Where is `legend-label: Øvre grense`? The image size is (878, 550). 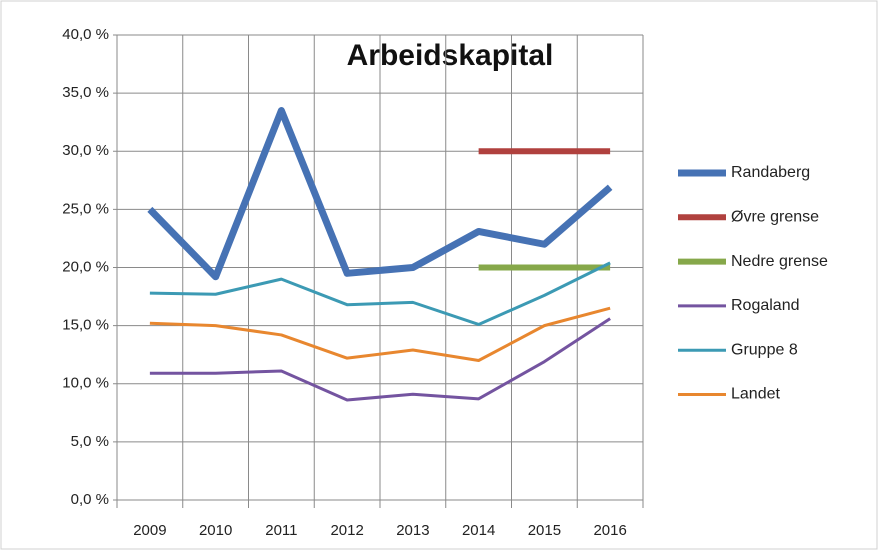 legend-label: Øvre grense is located at coordinates (775, 217).